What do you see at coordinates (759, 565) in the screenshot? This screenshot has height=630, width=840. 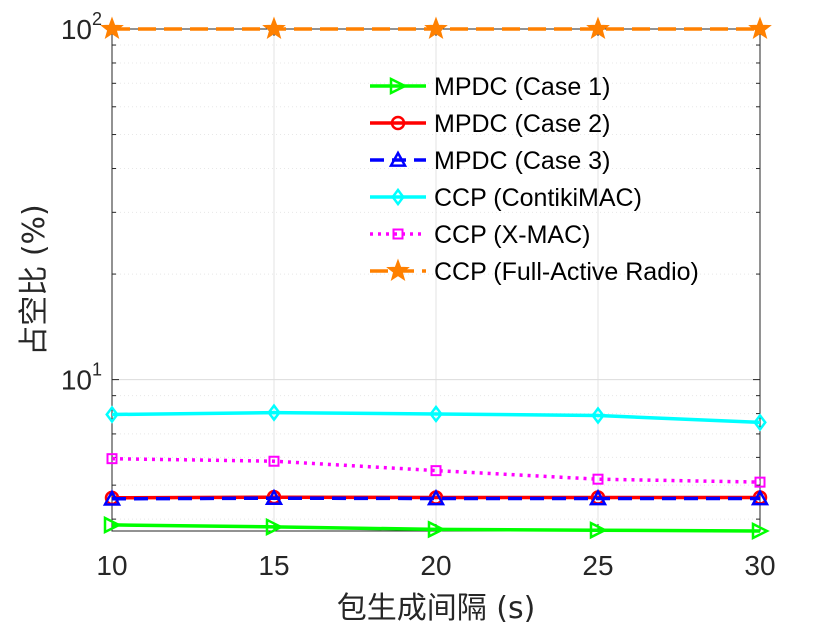 I see `x-tick-label: 30` at bounding box center [759, 565].